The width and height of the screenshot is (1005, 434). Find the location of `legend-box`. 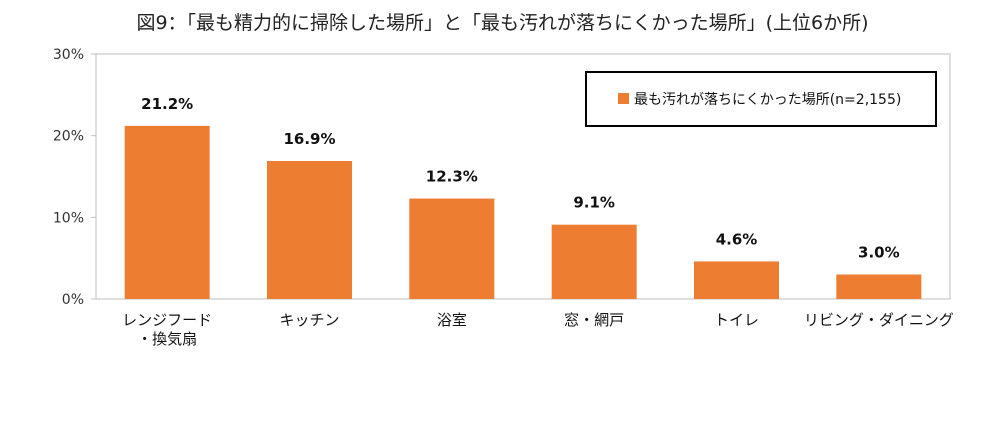

legend-box is located at coordinates (761, 99).